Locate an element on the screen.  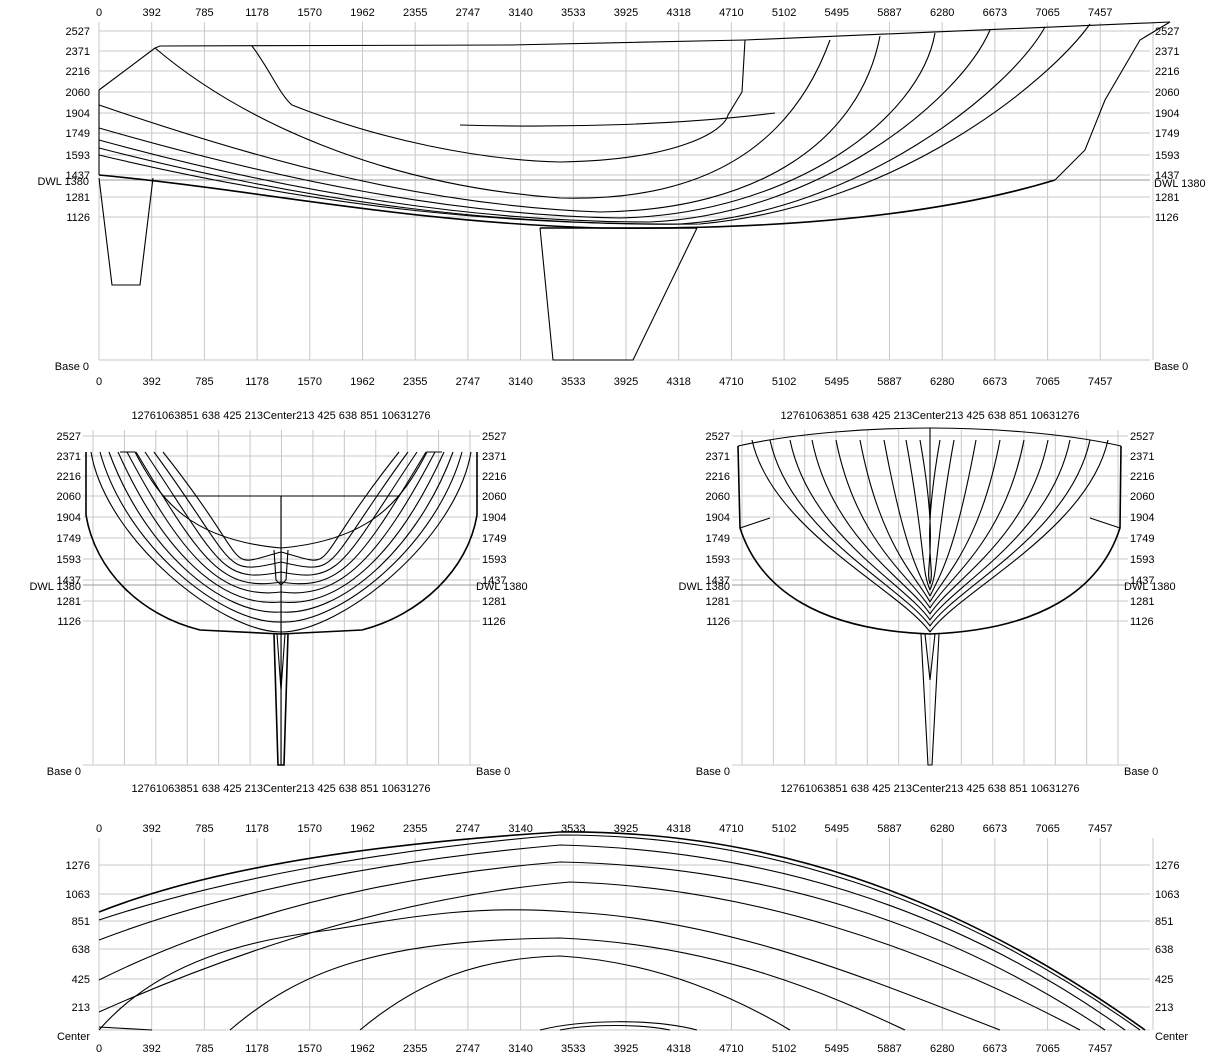
keel-fin-inner is located at coordinates (281, 662).